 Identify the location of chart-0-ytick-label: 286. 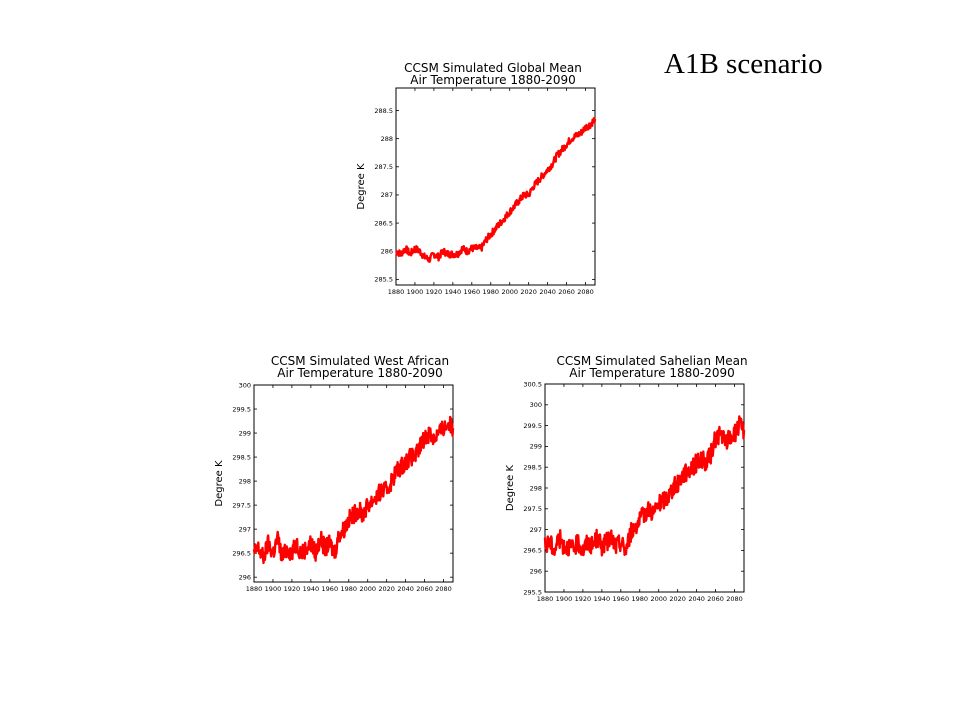
(387, 252).